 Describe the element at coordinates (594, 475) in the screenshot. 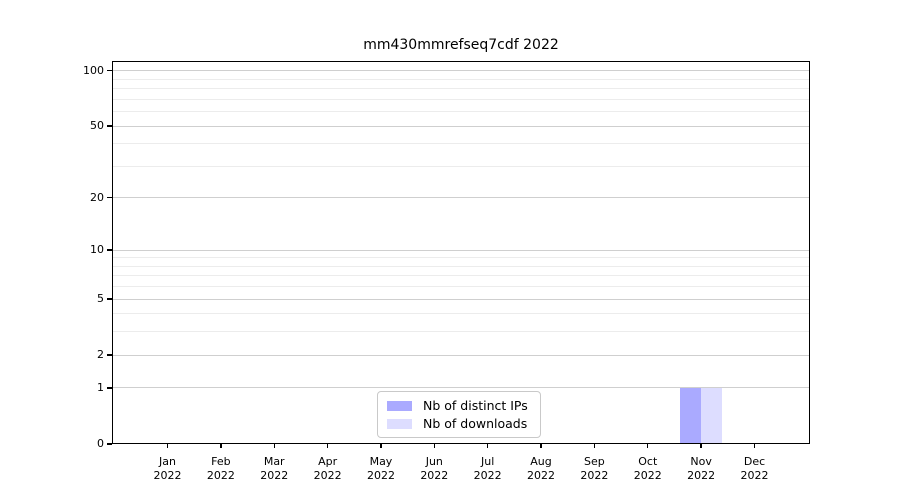

I see `x-tick-year-sep: 2022` at that location.